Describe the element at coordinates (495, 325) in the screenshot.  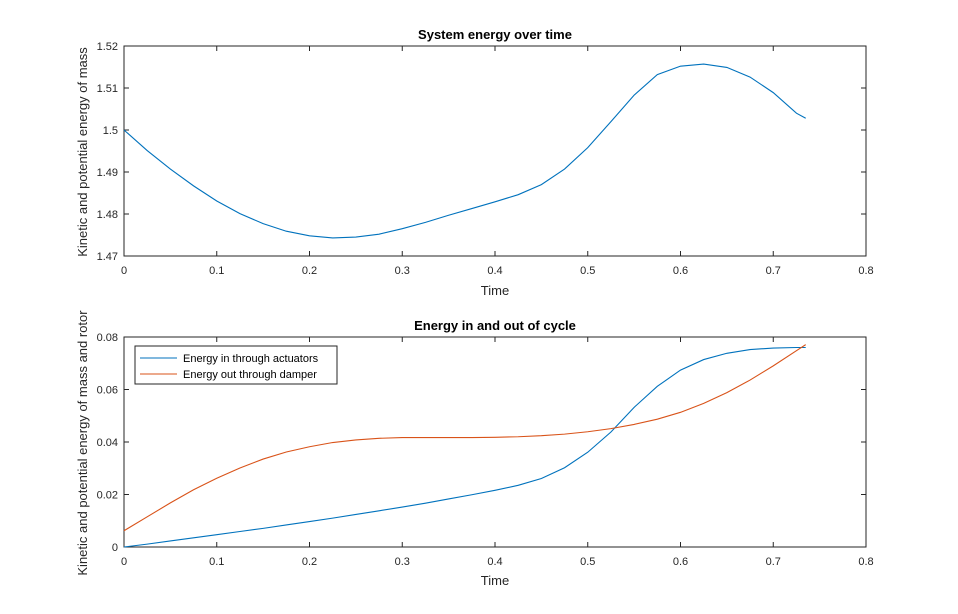
I see `chart-title: Energy in and out of cycle` at that location.